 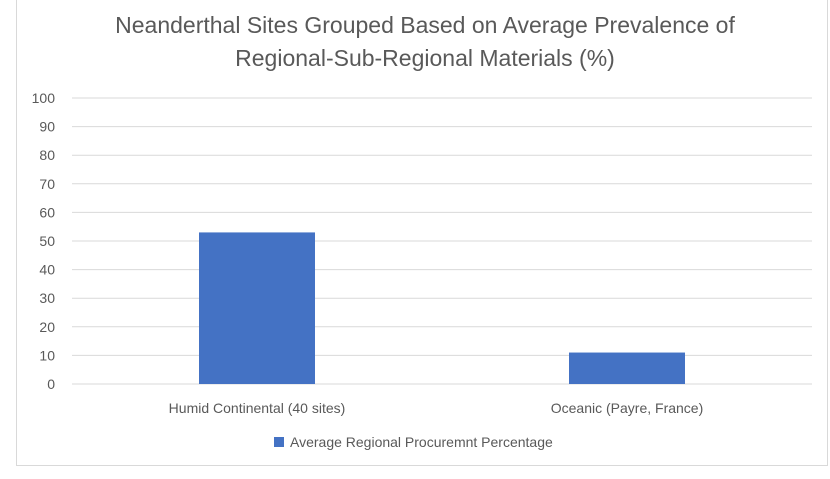 I want to click on y-axis-tick-labels: 0 10 20 30 40 50 60 70 80 90 100, so click(x=44, y=241).